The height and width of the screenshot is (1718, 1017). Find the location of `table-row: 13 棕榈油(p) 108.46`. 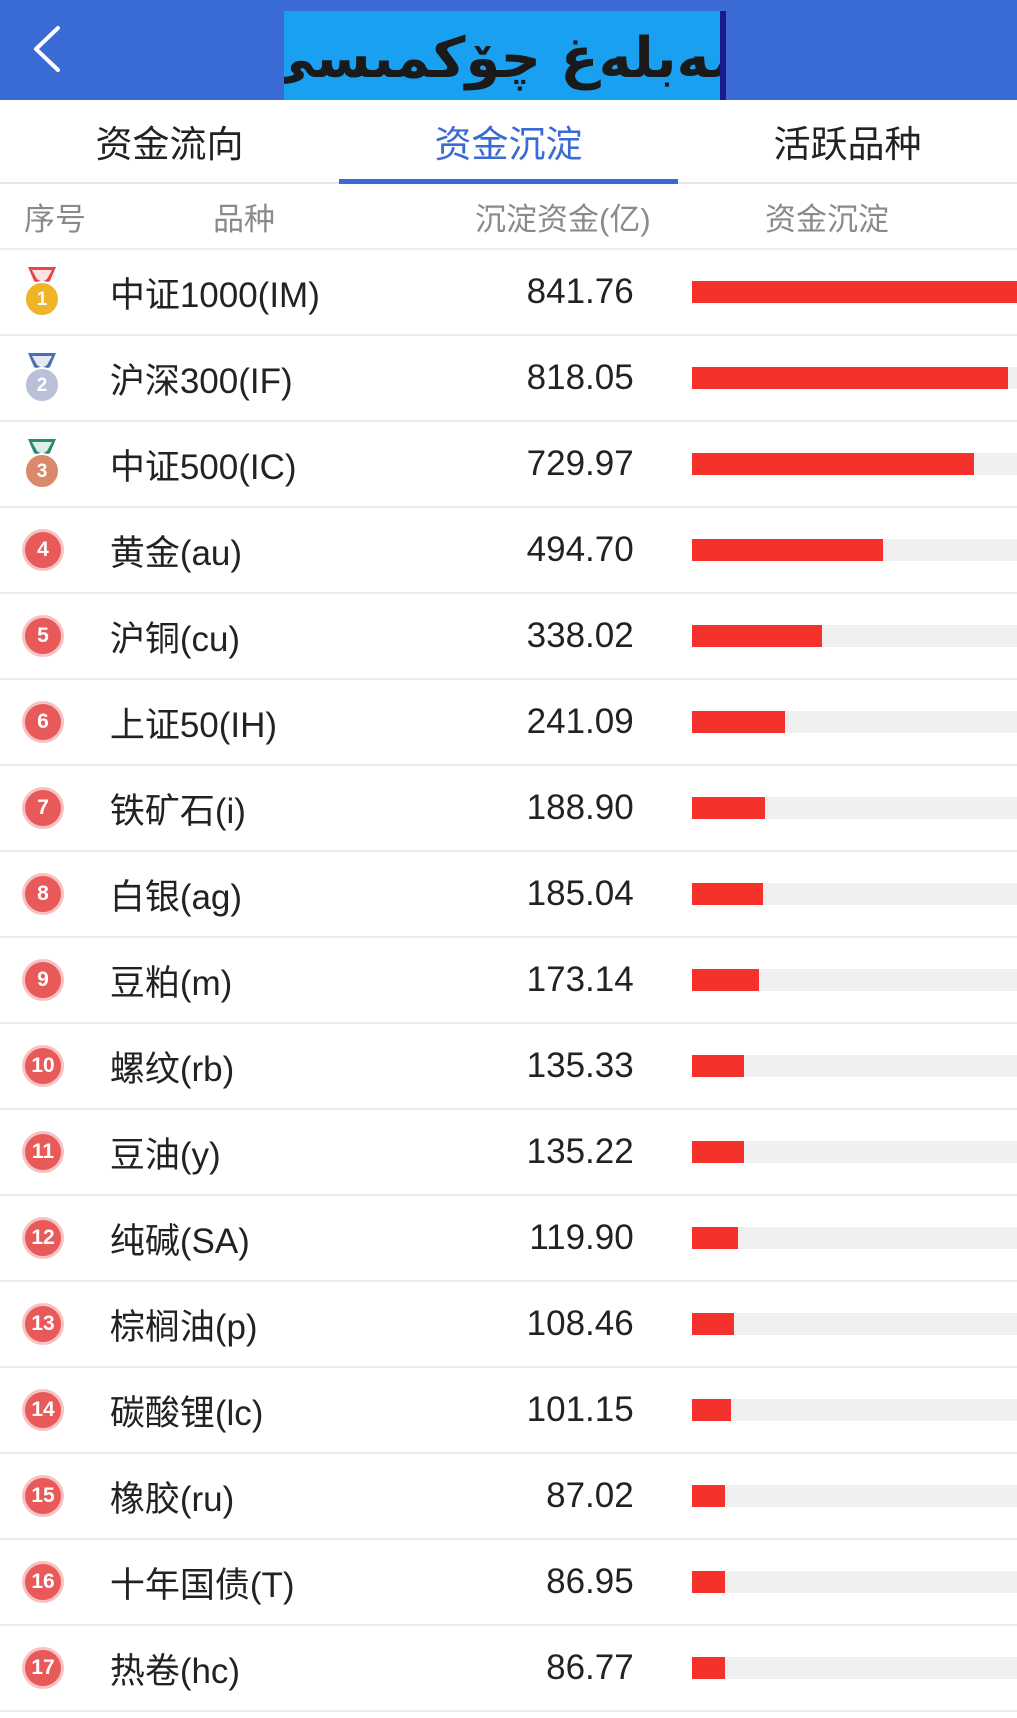

table-row: 13 棕榈油(p) 108.46 is located at coordinates (508, 1325).